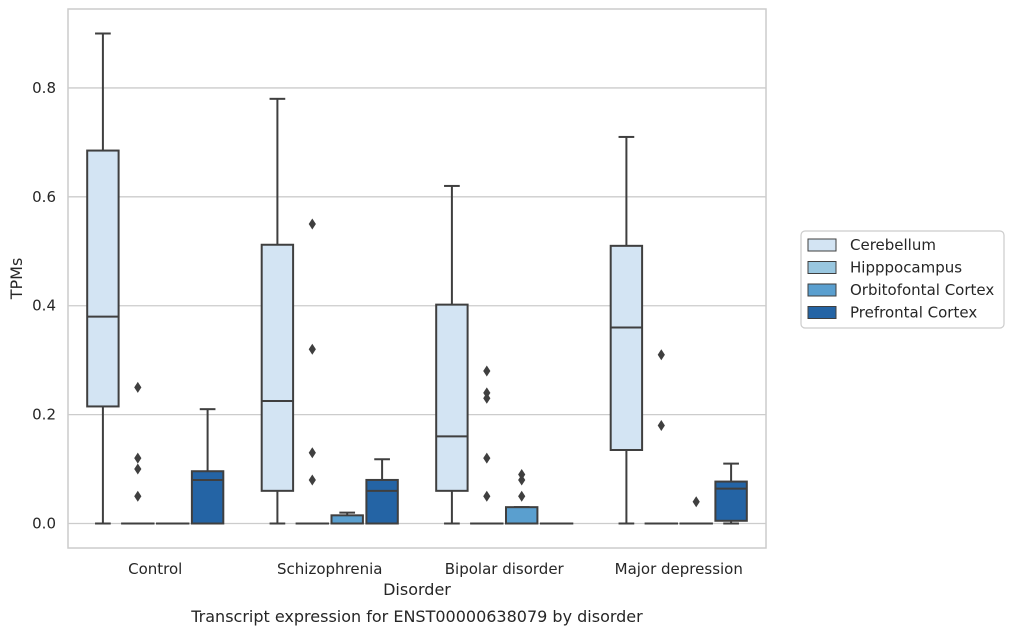  Describe the element at coordinates (417, 589) in the screenshot. I see `x-axis-label: Disorder` at that location.